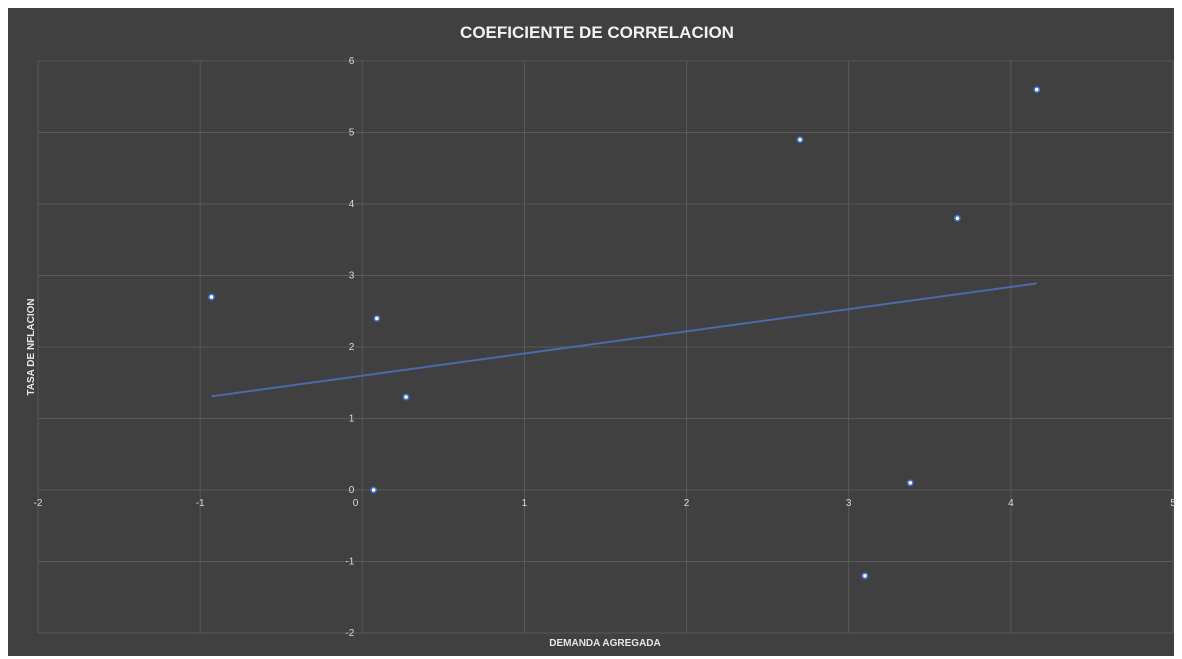 The width and height of the screenshot is (1182, 659). Describe the element at coordinates (352, 347) in the screenshot. I see `y-tick-label: 2` at that location.